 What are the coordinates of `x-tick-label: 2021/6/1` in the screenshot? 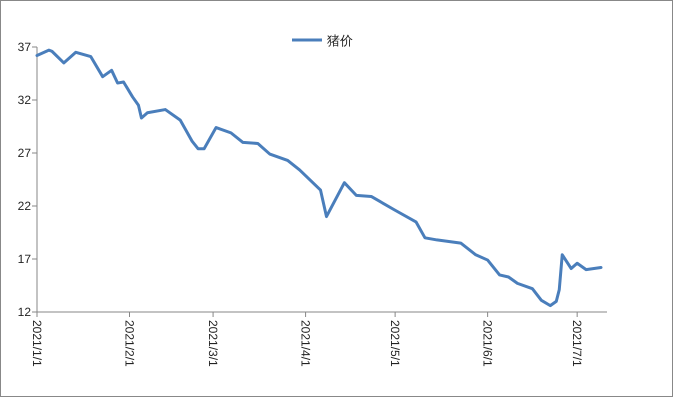 It's located at (487, 344).